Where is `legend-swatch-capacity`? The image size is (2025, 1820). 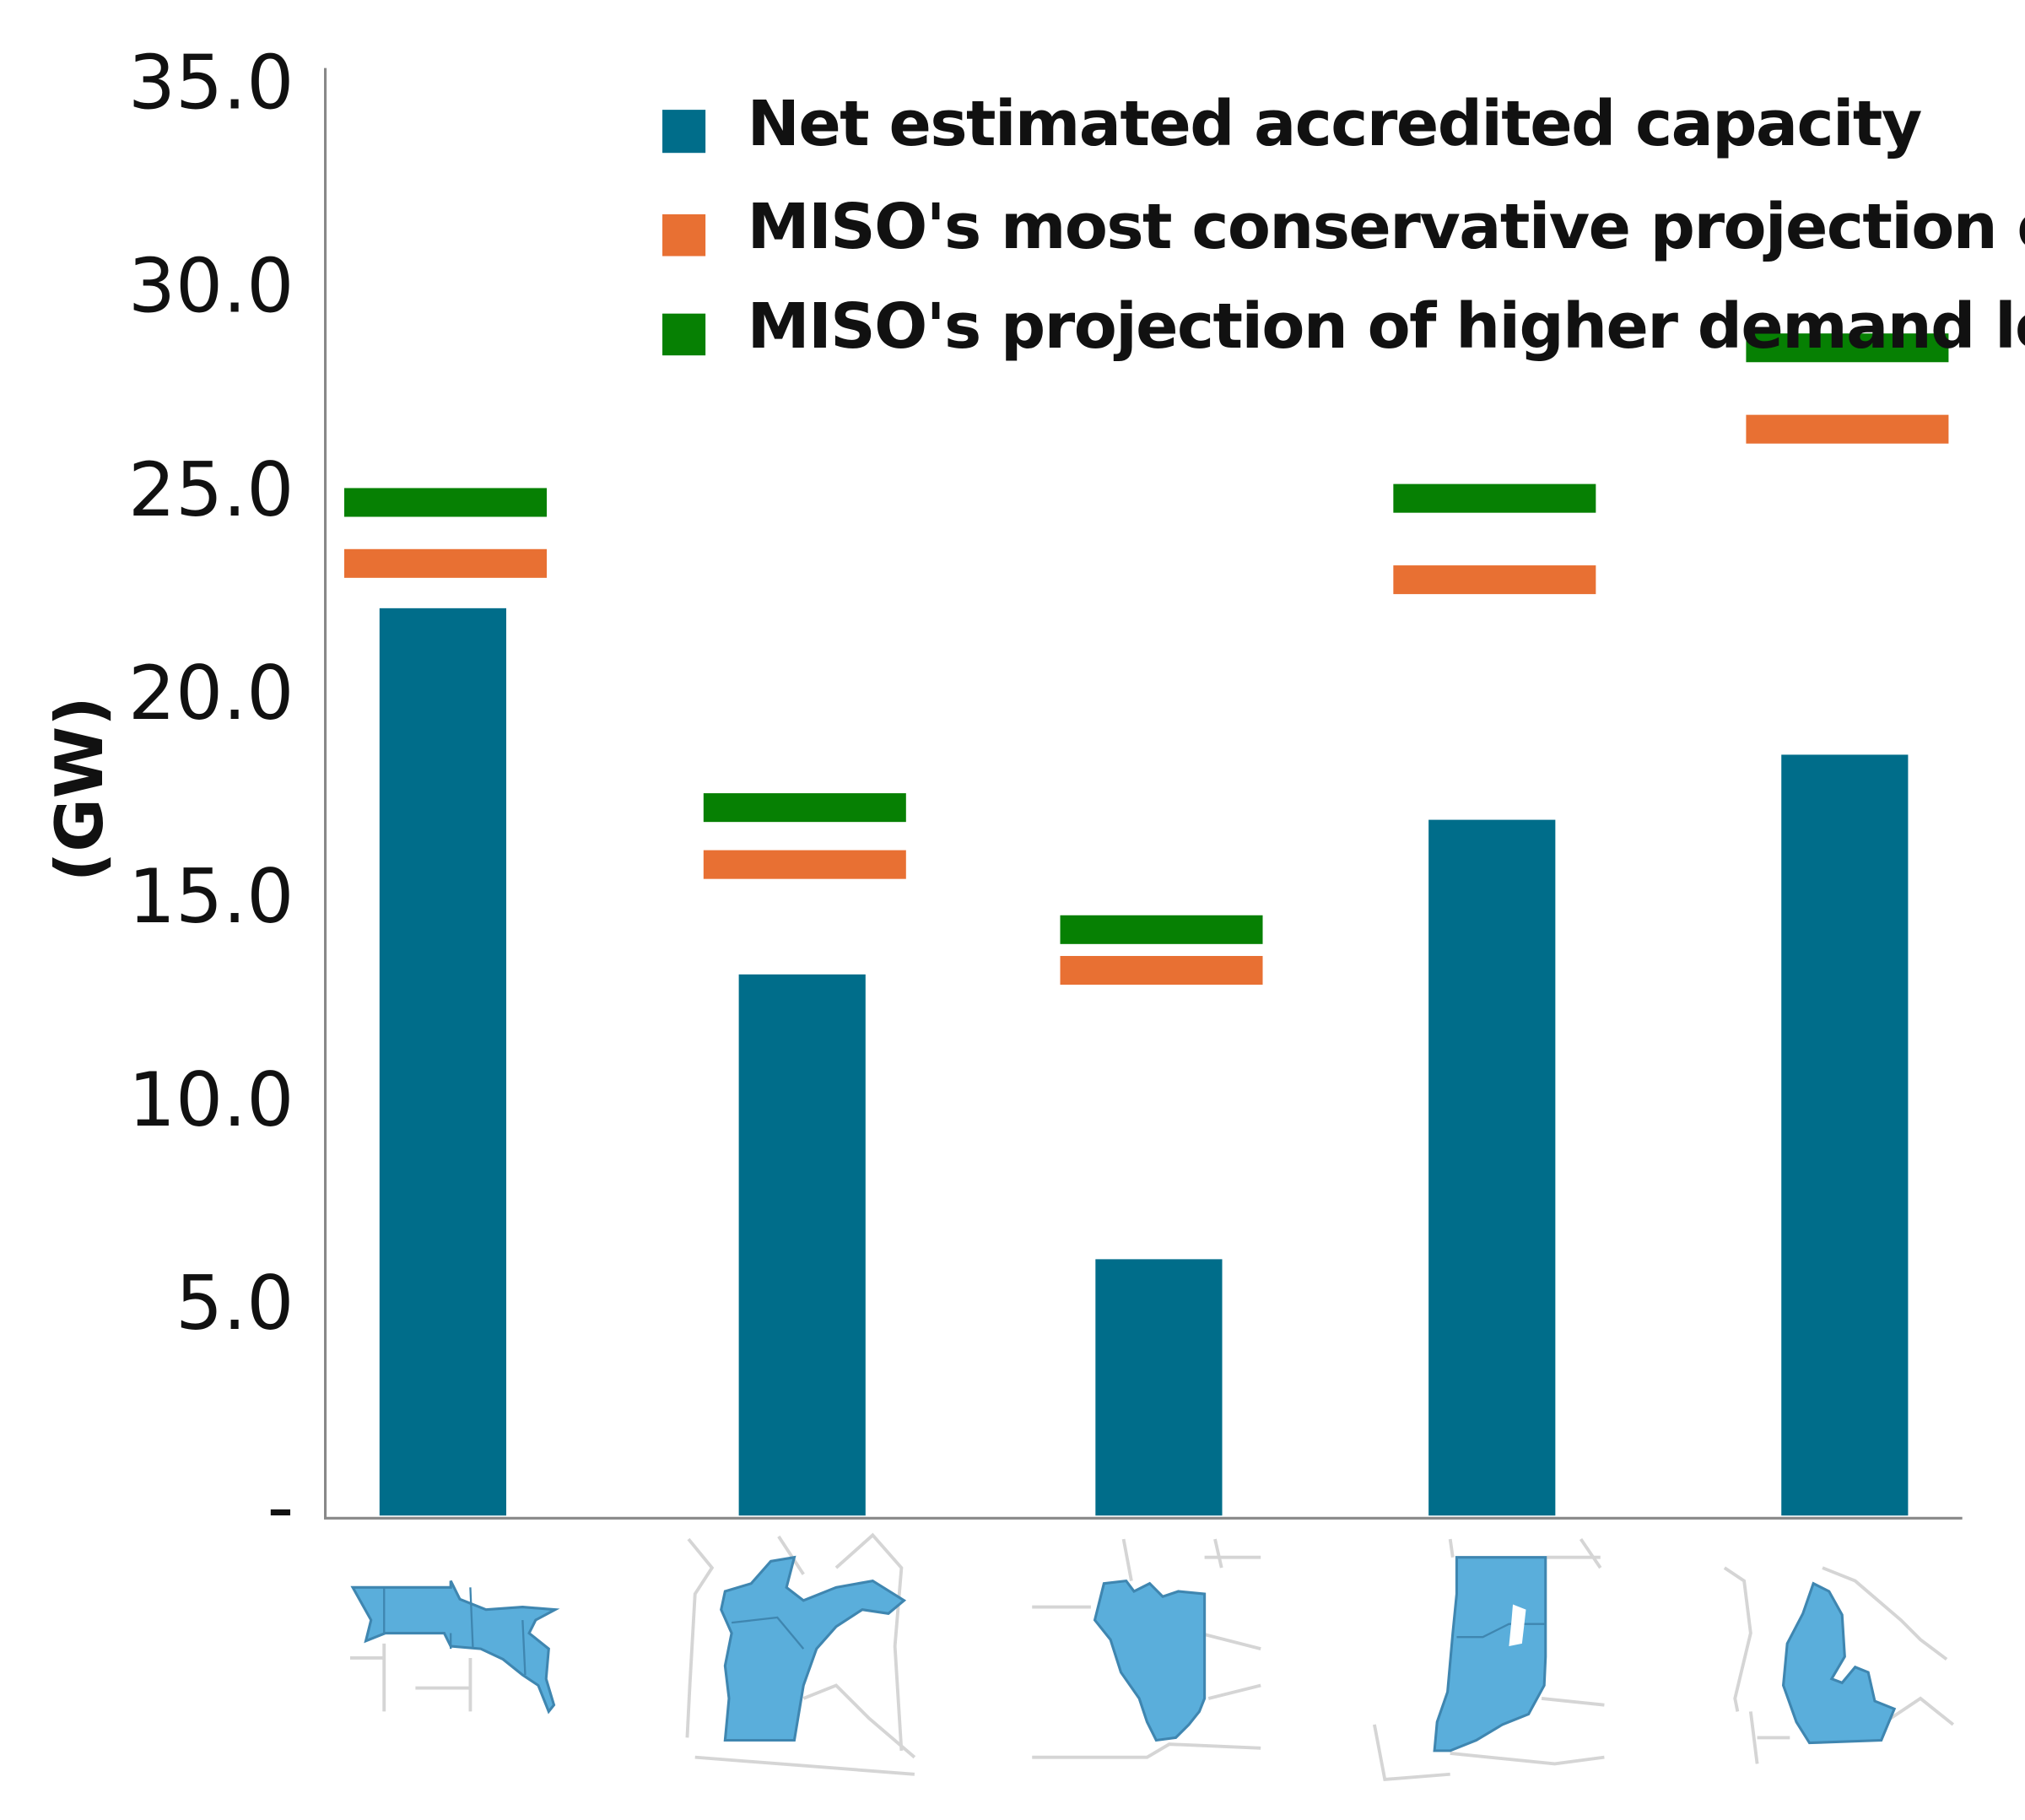
legend-swatch-capacity is located at coordinates (684, 132).